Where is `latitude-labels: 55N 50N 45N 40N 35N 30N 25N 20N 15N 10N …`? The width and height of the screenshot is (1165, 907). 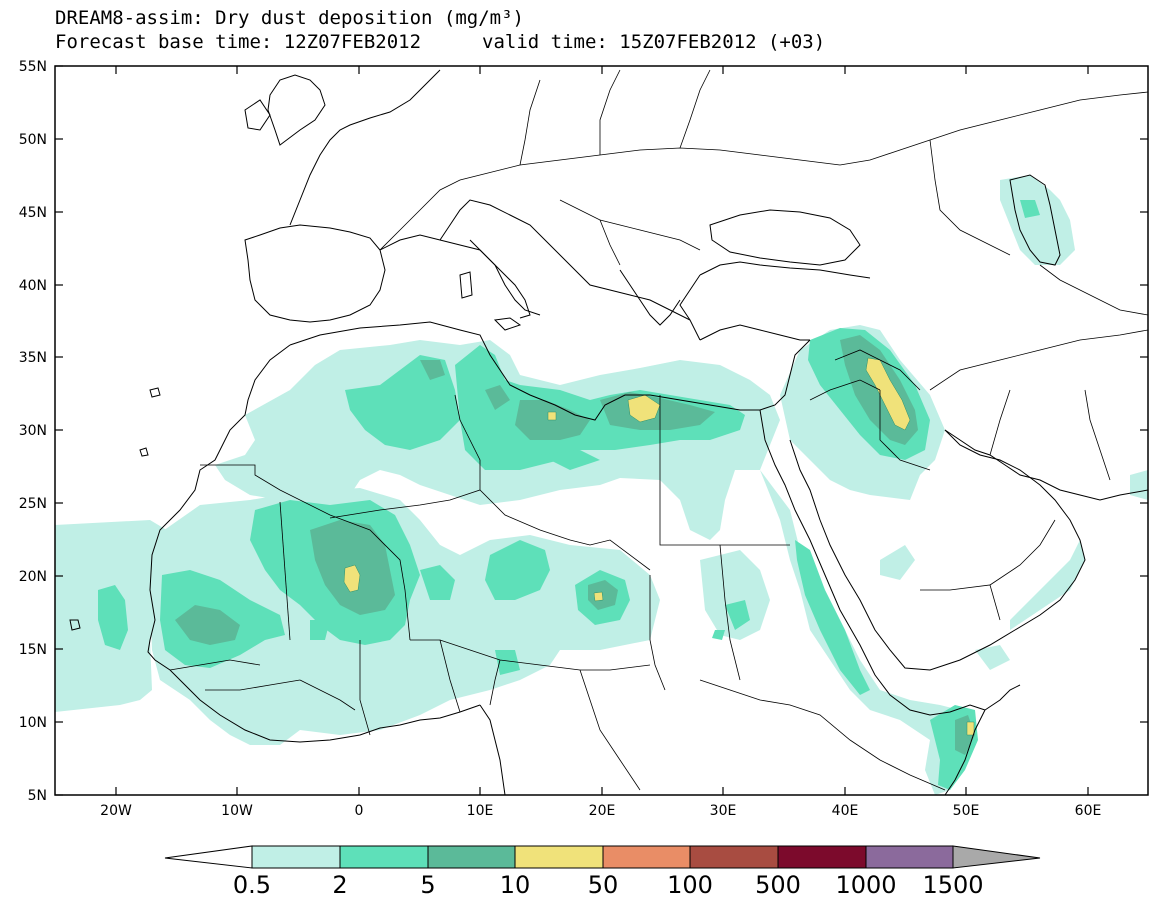 latitude-labels: 55N 50N 45N 40N 35N 30N 25N 20N 15N 10N … is located at coordinates (33, 431).